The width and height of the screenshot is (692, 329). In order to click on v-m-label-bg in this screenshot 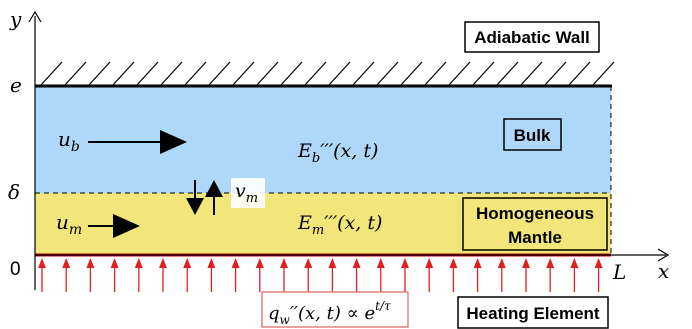, I will do `click(248, 193)`.